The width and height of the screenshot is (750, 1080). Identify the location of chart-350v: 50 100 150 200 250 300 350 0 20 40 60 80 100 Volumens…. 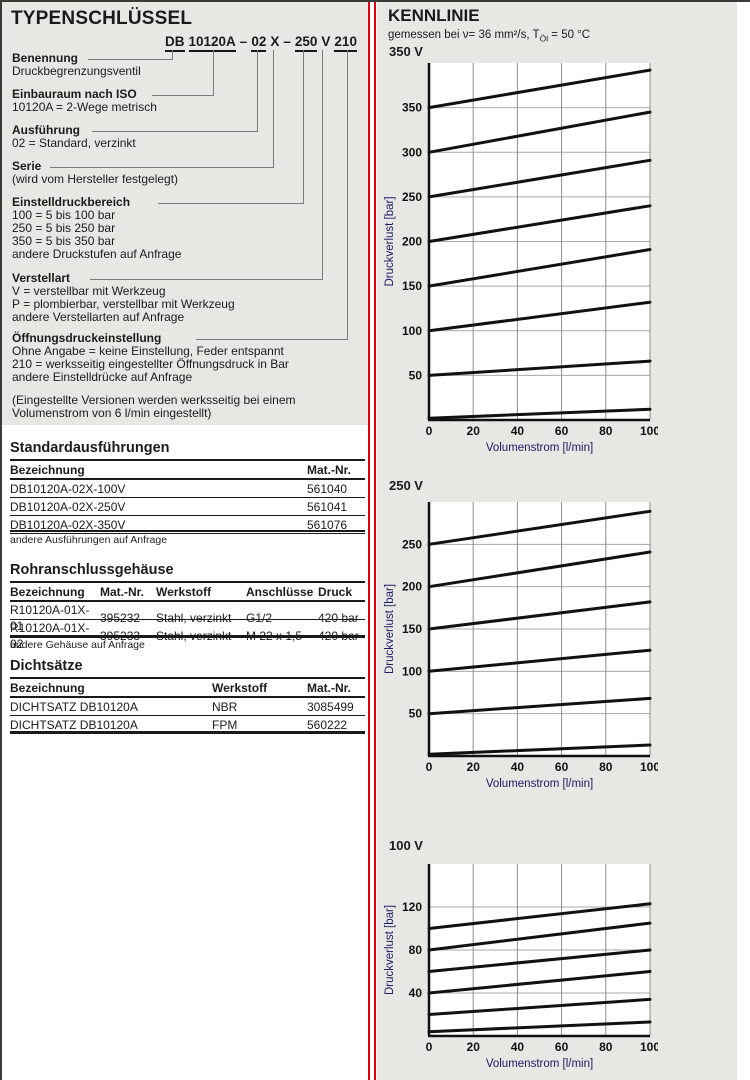
(521, 260).